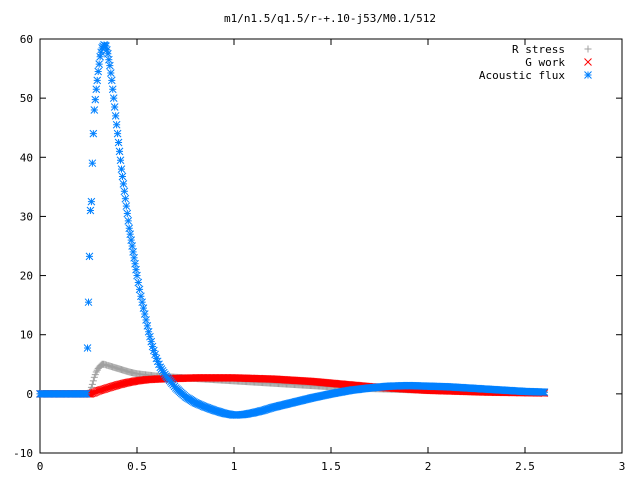 Image resolution: width=640 pixels, height=480 pixels. I want to click on x-tick-label: 3, so click(622, 466).